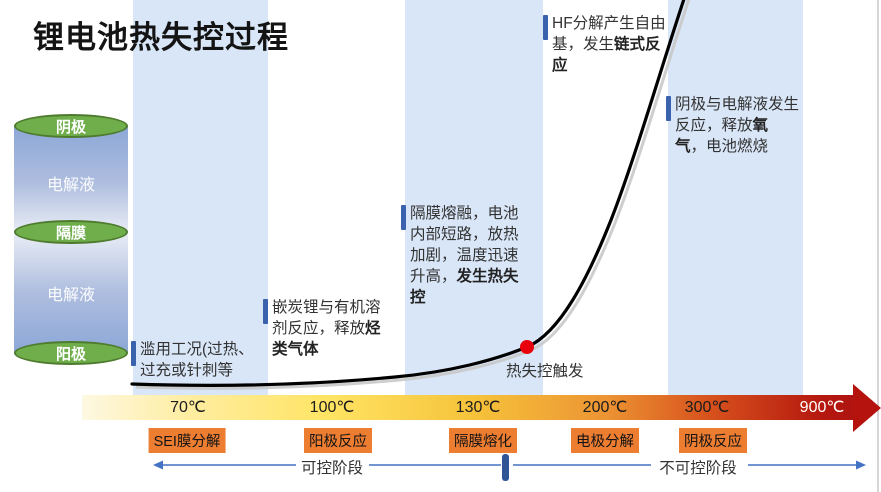  Describe the element at coordinates (605, 407) in the screenshot. I see `temp-label-200c: 200℃` at that location.